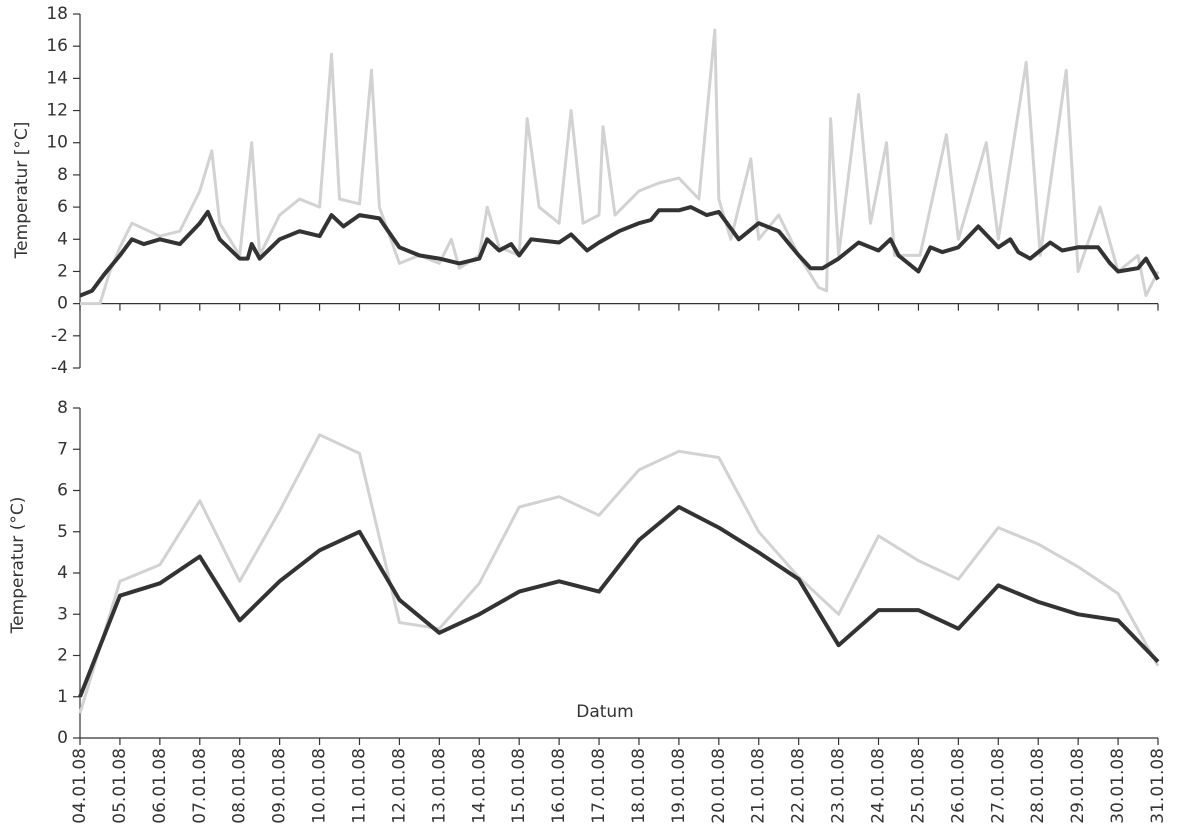  I want to click on x-tick-label: 13.01.08, so click(439, 786).